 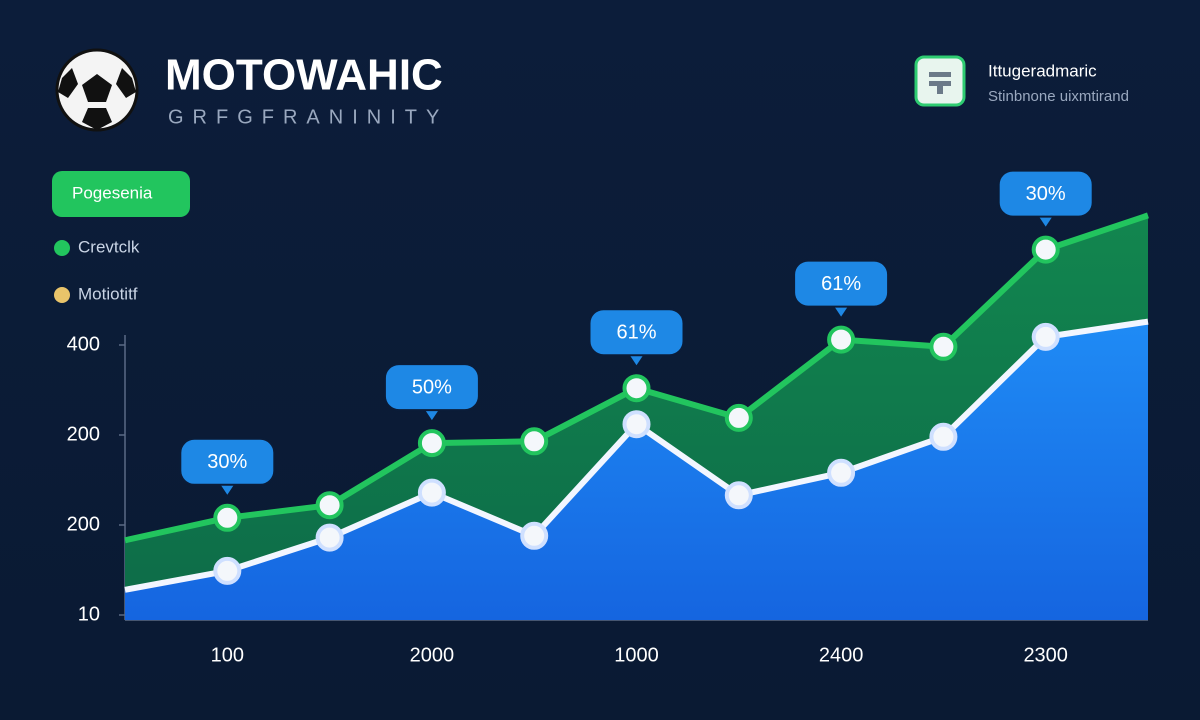 I want to click on legend-pill, so click(x=121, y=194).